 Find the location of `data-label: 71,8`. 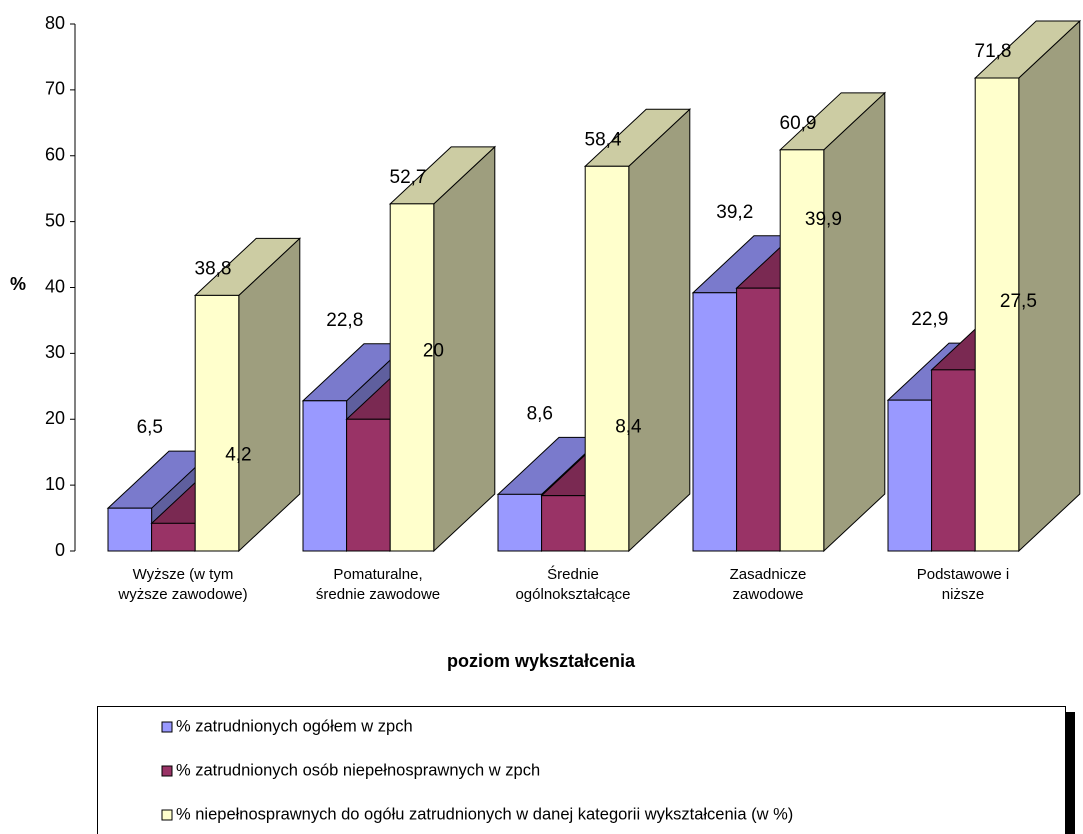

data-label: 71,8 is located at coordinates (993, 51).